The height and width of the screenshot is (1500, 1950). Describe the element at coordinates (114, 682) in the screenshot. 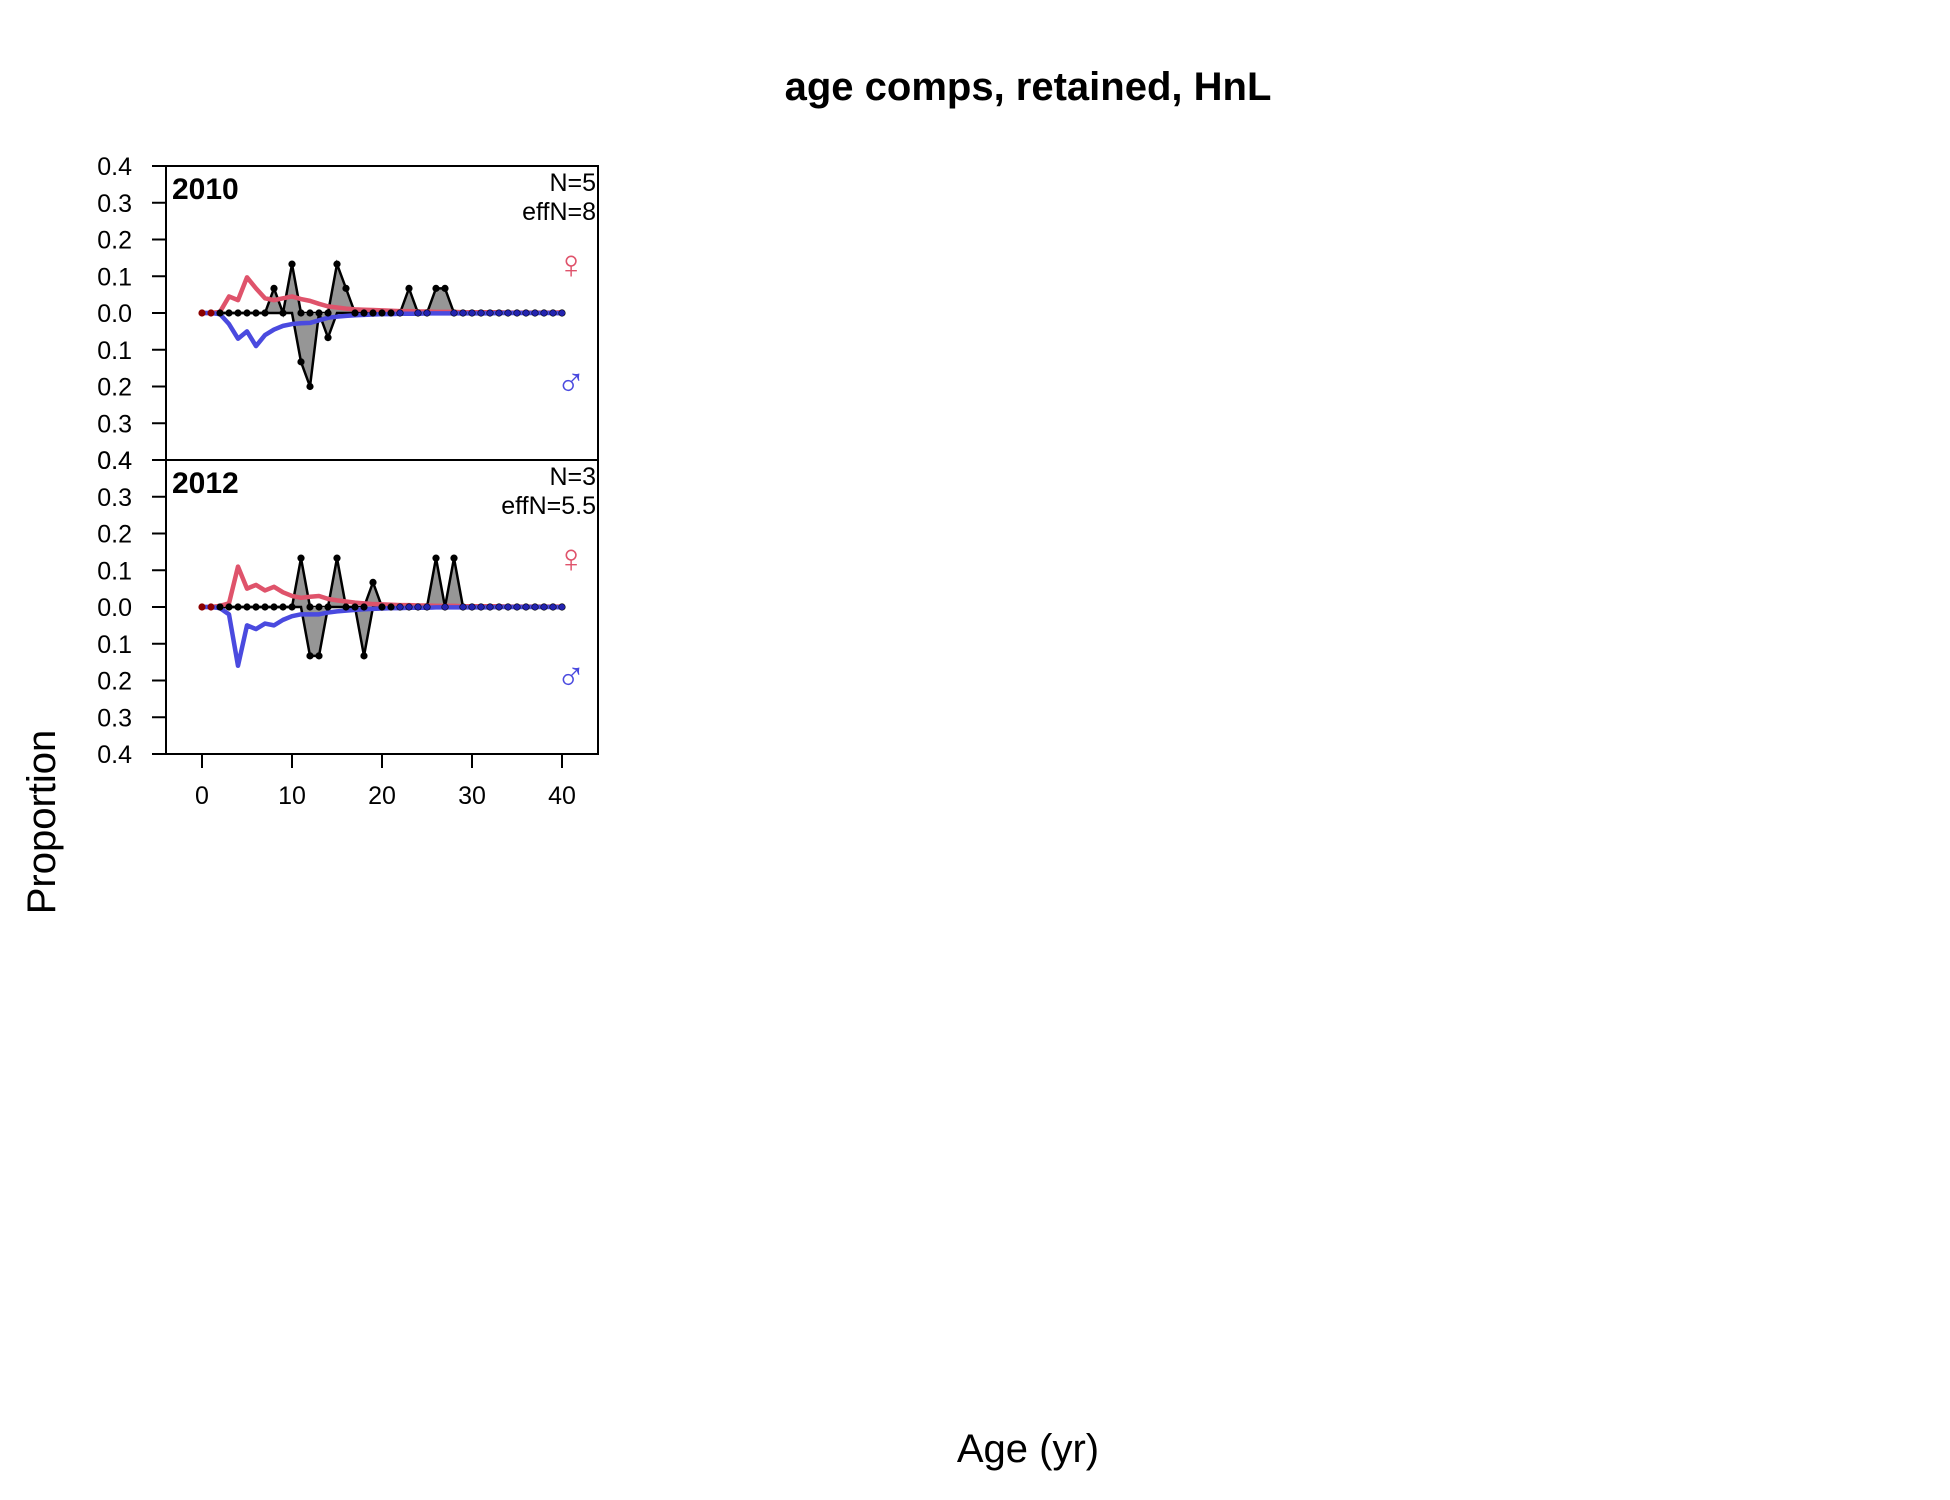

I see `y-tick-label: 0.2` at that location.